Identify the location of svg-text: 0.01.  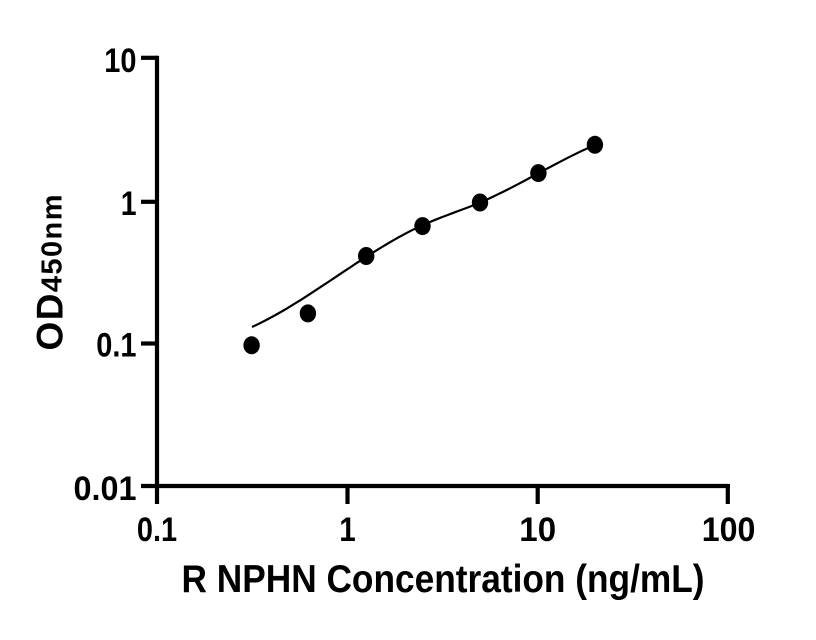
(105, 489).